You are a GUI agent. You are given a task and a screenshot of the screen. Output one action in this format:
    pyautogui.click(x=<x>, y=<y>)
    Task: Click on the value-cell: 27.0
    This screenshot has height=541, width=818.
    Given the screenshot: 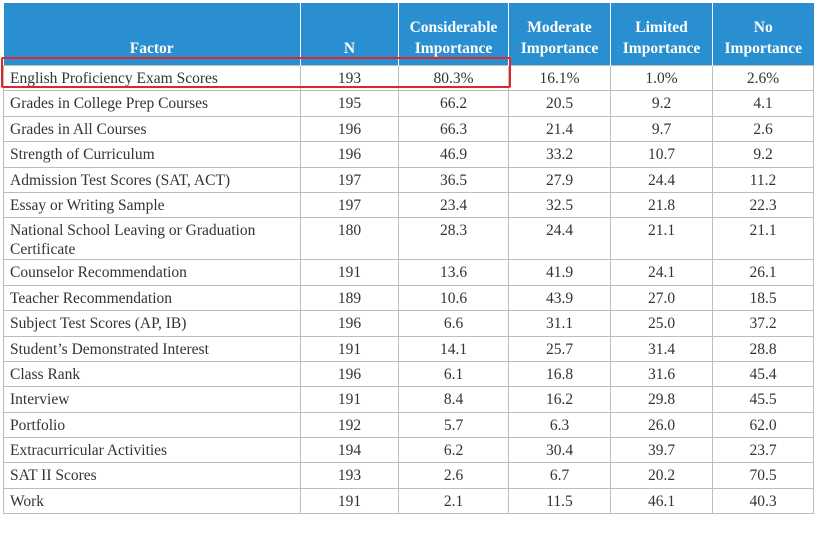 What is the action you would take?
    pyautogui.click(x=661, y=298)
    